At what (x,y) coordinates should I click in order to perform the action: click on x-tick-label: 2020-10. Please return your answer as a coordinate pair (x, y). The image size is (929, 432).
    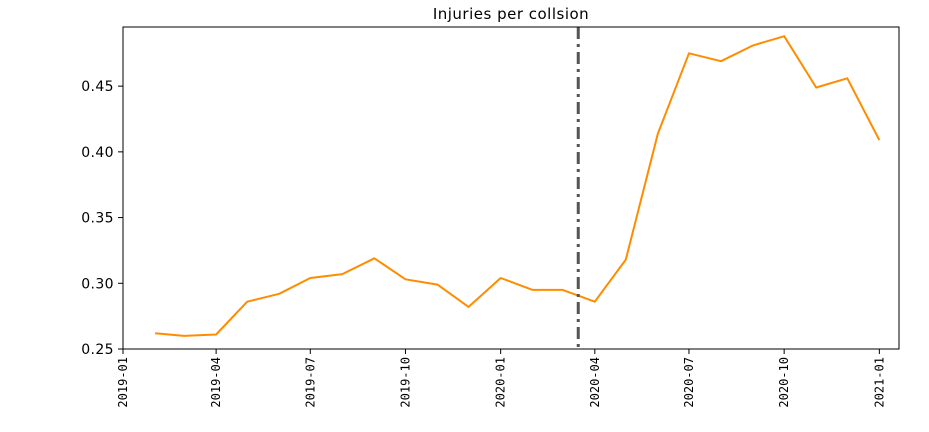
    Looking at the image, I should click on (784, 382).